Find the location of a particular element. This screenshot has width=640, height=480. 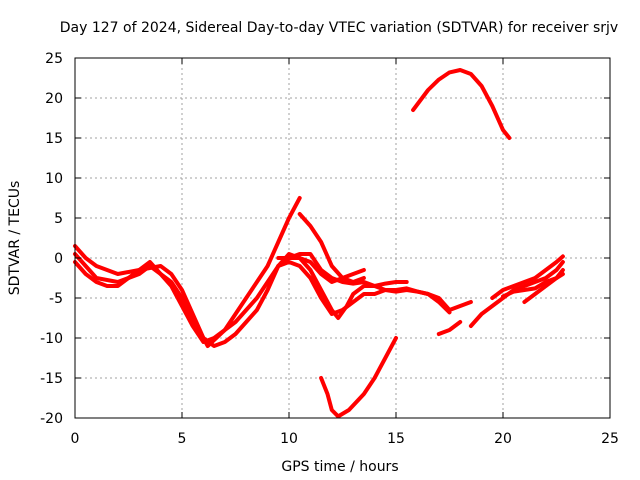

x-tick-label: 20 is located at coordinates (503, 439).